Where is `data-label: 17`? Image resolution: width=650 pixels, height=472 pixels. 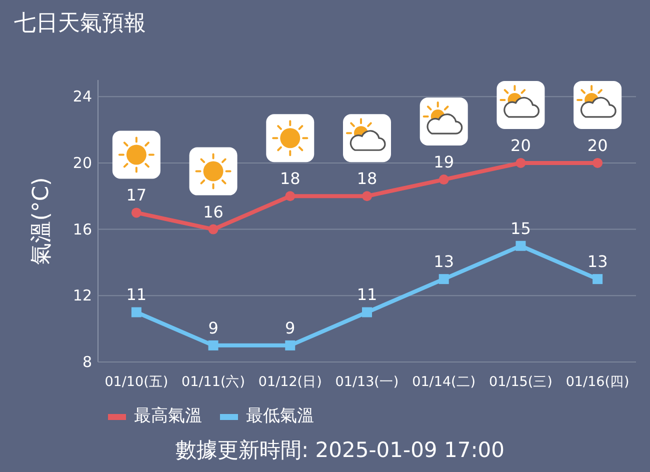 data-label: 17 is located at coordinates (136, 195).